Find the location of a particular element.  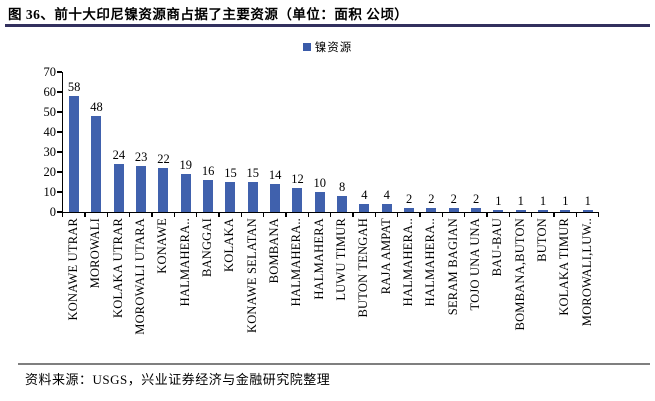

x-label-cell: KOLAKA TIMUR is located at coordinates (564, 287).